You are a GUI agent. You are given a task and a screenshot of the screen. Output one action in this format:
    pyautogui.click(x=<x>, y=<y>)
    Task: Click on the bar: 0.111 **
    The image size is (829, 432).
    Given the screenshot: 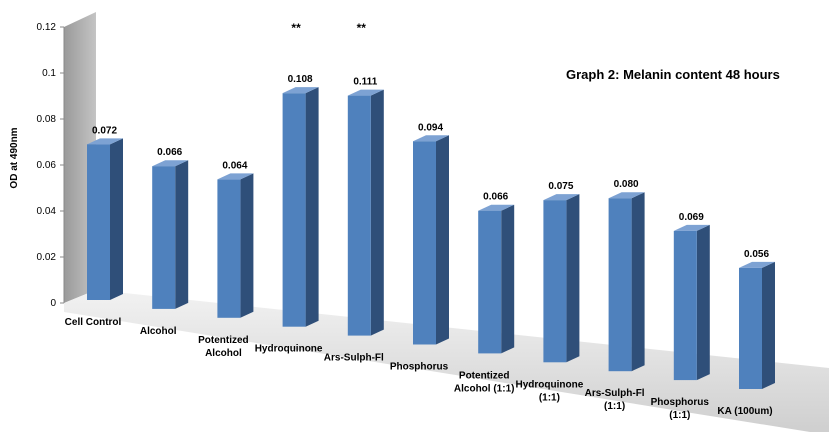 What is the action you would take?
    pyautogui.click(x=365, y=178)
    